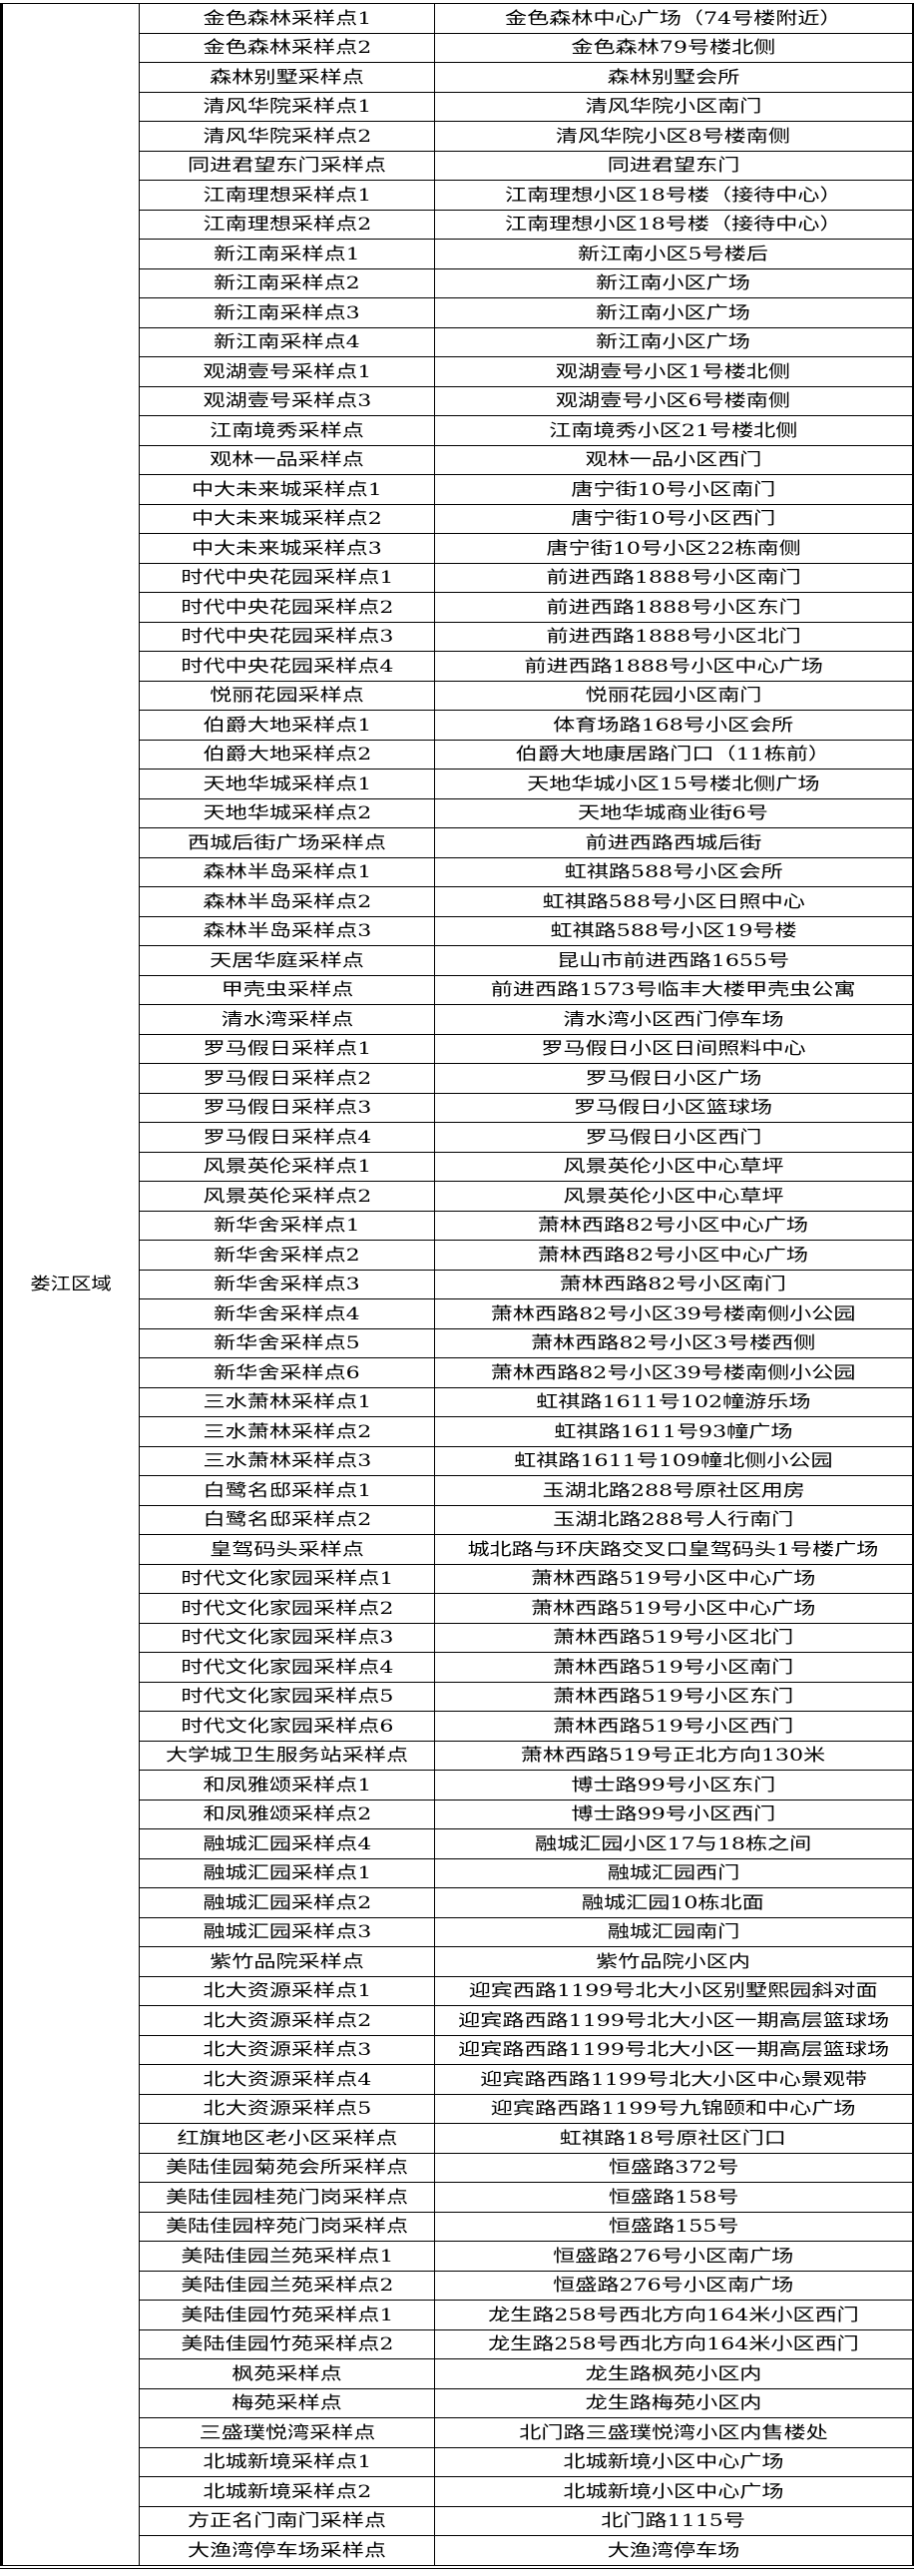 The height and width of the screenshot is (2576, 914). I want to click on site-address-cell: 天地华城商业街6号, so click(673, 812).